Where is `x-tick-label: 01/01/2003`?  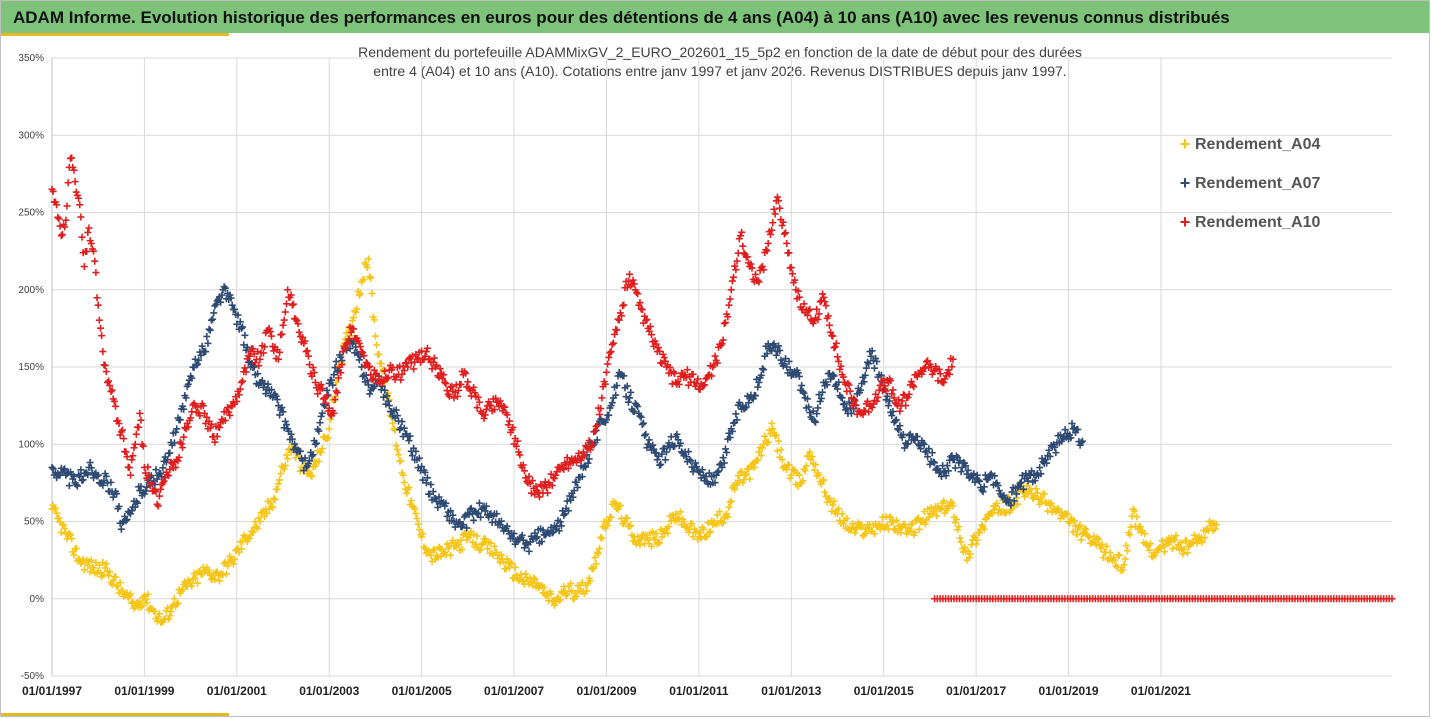 x-tick-label: 01/01/2003 is located at coordinates (329, 691).